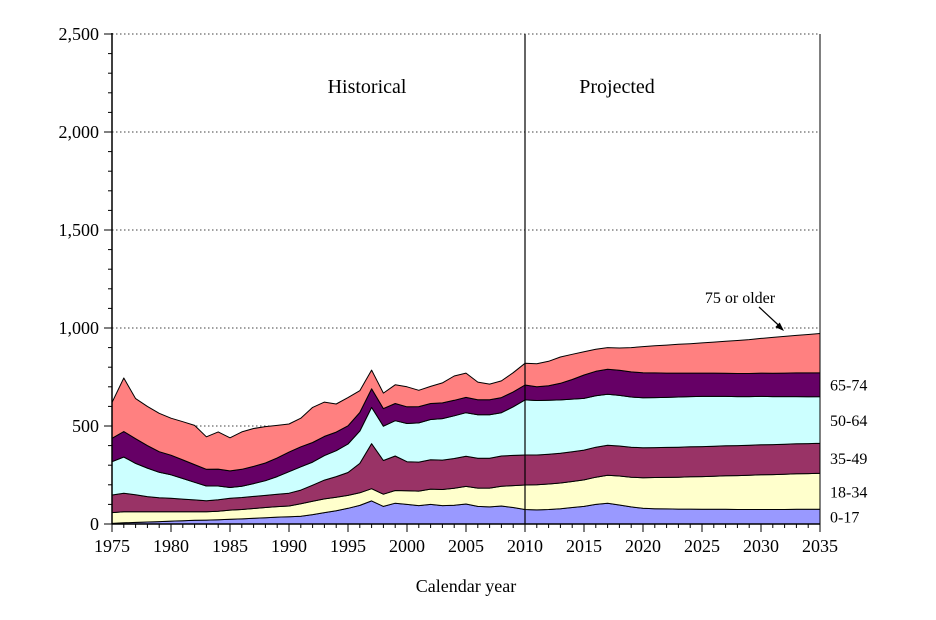  What do you see at coordinates (289, 546) in the screenshot?
I see `x-tick-label: 1990` at bounding box center [289, 546].